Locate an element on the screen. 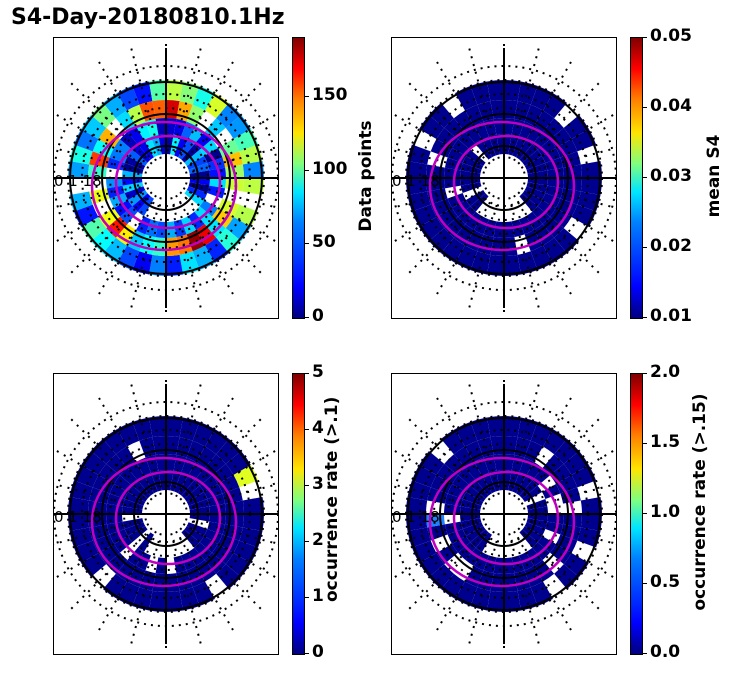  colorbar-tick-label: 0.0 is located at coordinates (665, 652).